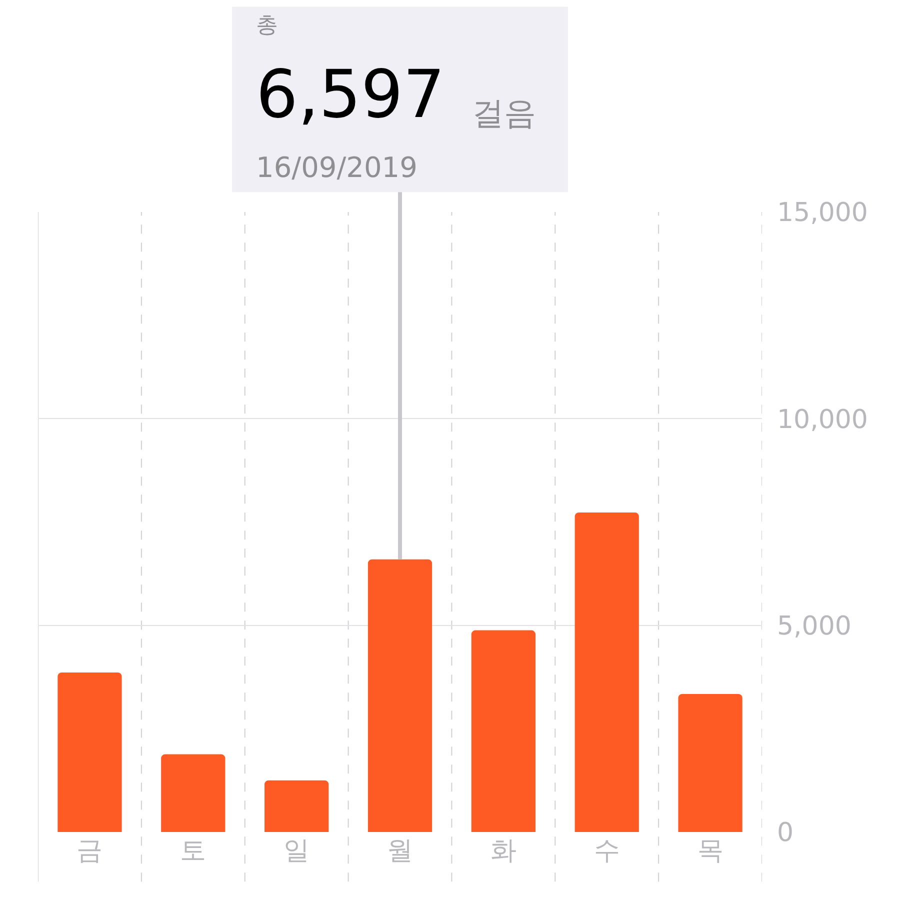  Describe the element at coordinates (350, 94) in the screenshot. I see `annotation: 6,597` at that location.